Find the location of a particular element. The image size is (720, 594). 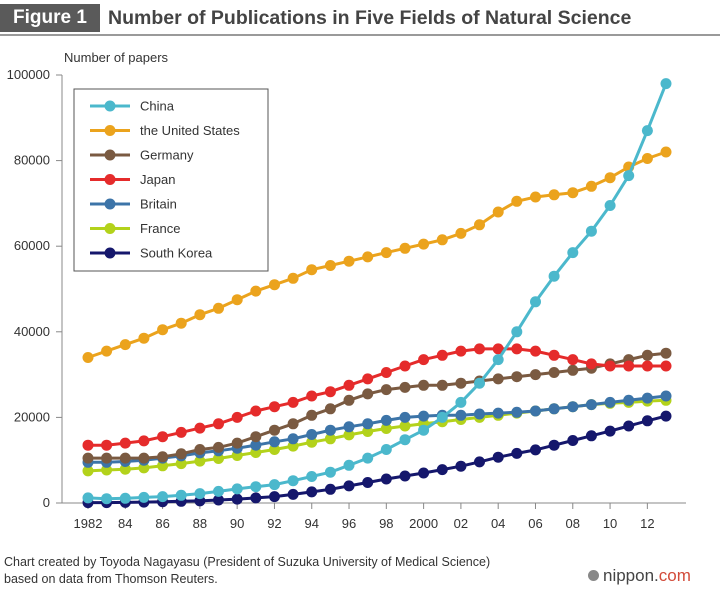

legend-item: the United States is located at coordinates (165, 130).